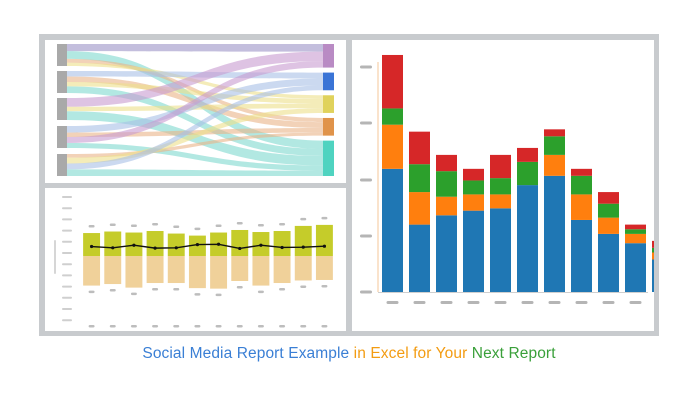  What do you see at coordinates (246, 353) in the screenshot?
I see `caption-part-1: Social Media Report Example` at bounding box center [246, 353].